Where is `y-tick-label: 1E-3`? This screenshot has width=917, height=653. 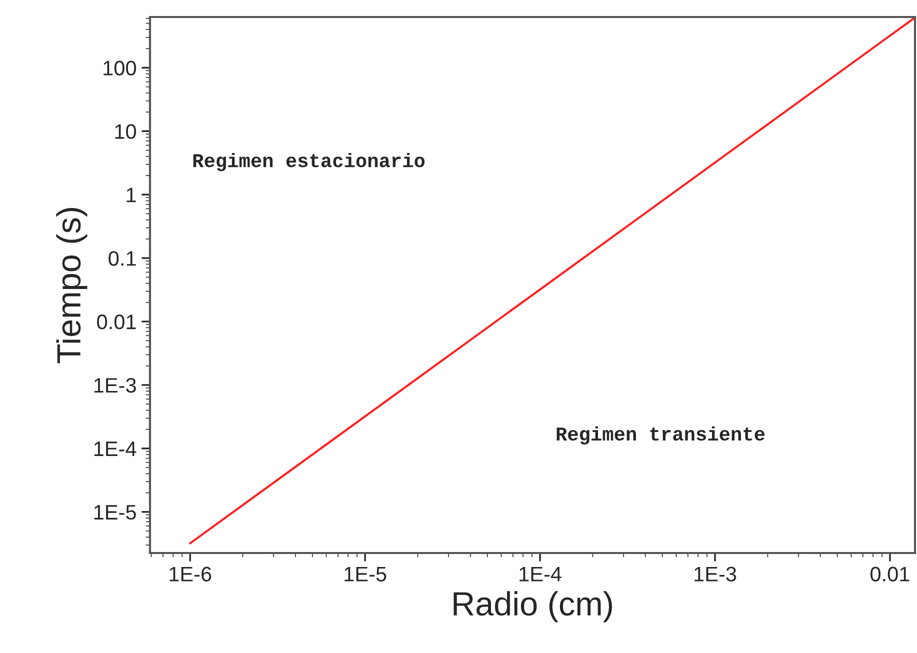
y-tick-label: 1E-3 is located at coordinates (115, 385).